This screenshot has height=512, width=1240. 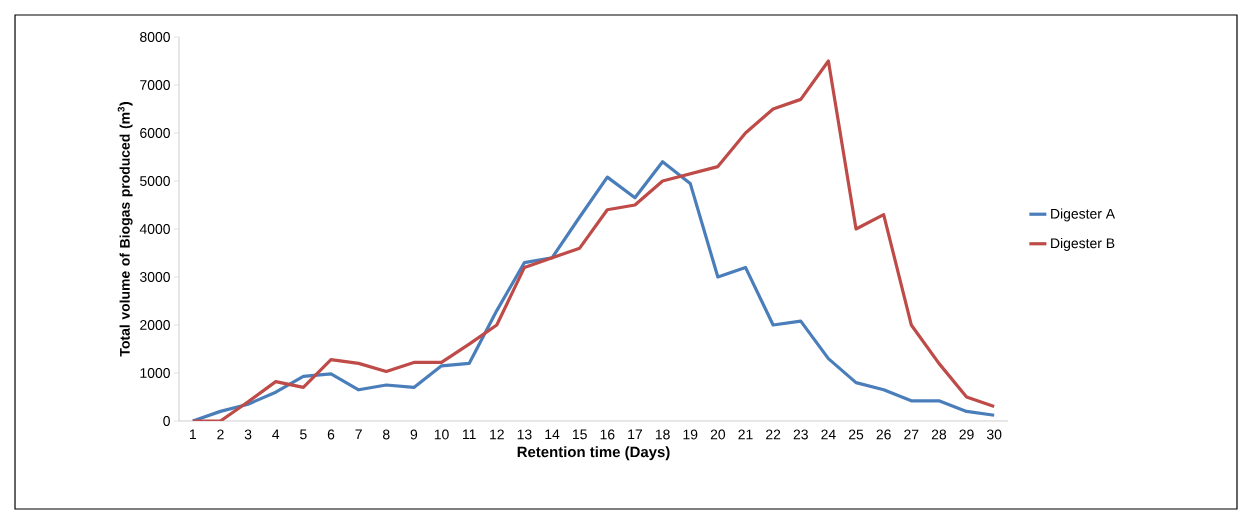 I want to click on x-axis-title: Retention time (Days), so click(x=593, y=453).